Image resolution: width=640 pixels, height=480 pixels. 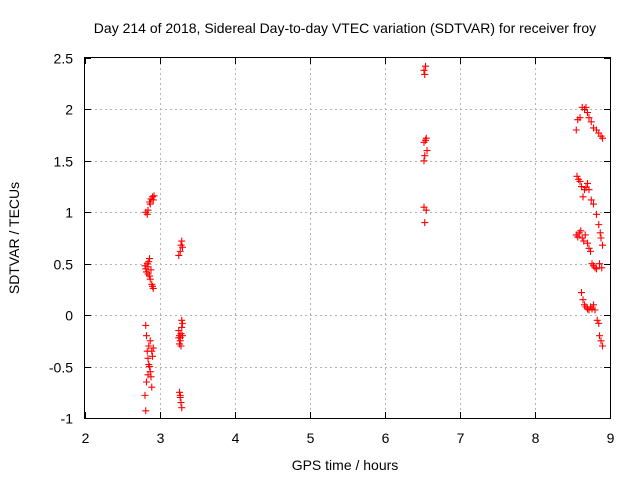 I want to click on x-tick-label: 8, so click(x=536, y=438).